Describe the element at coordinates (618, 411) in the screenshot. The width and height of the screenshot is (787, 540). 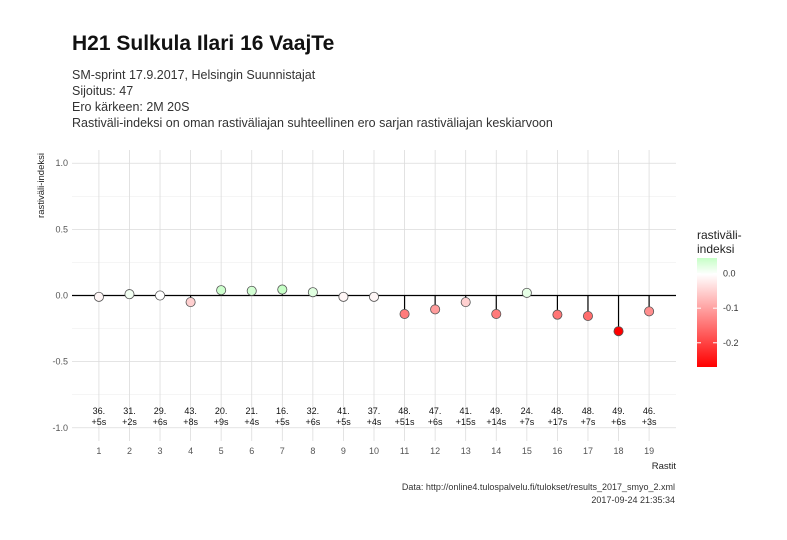
I see `point-label-rank-18: 49.` at that location.